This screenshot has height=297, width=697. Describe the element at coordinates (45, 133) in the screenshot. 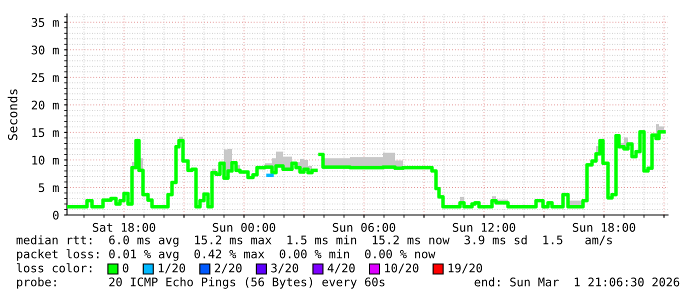

I see `y-tick-label: 15 m` at that location.